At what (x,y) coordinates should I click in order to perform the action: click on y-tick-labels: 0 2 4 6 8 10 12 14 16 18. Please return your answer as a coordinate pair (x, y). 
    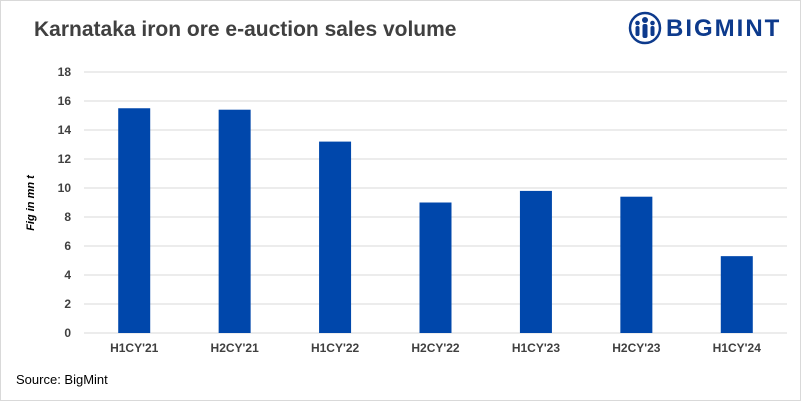
    Looking at the image, I should click on (65, 202).